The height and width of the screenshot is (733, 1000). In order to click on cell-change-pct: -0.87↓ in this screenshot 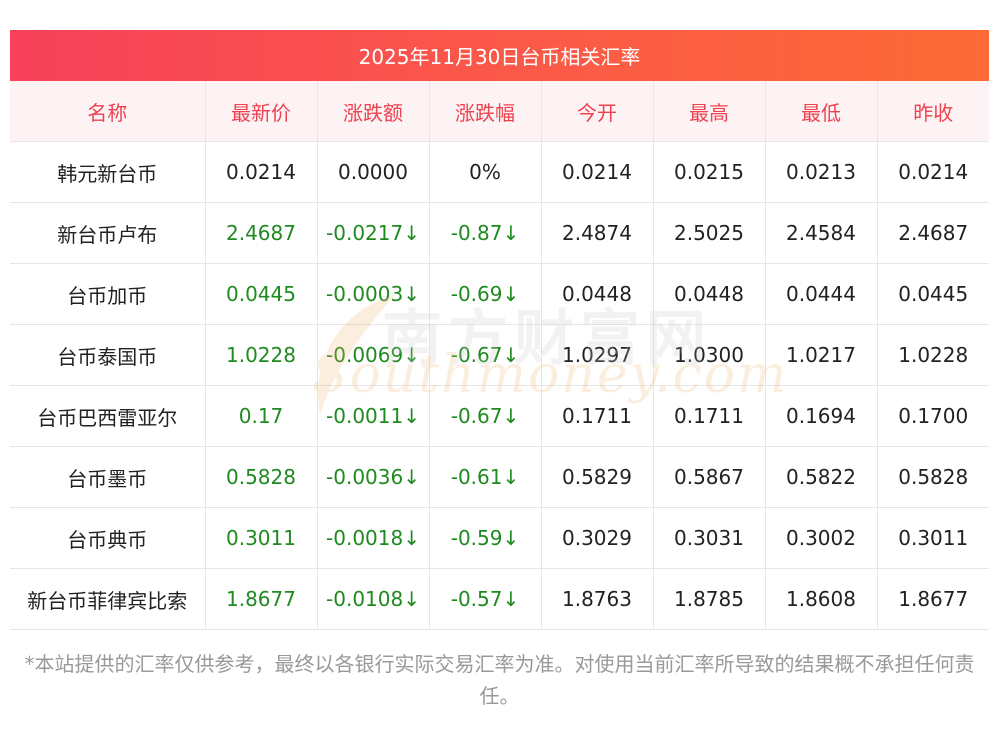, I will do `click(485, 233)`.